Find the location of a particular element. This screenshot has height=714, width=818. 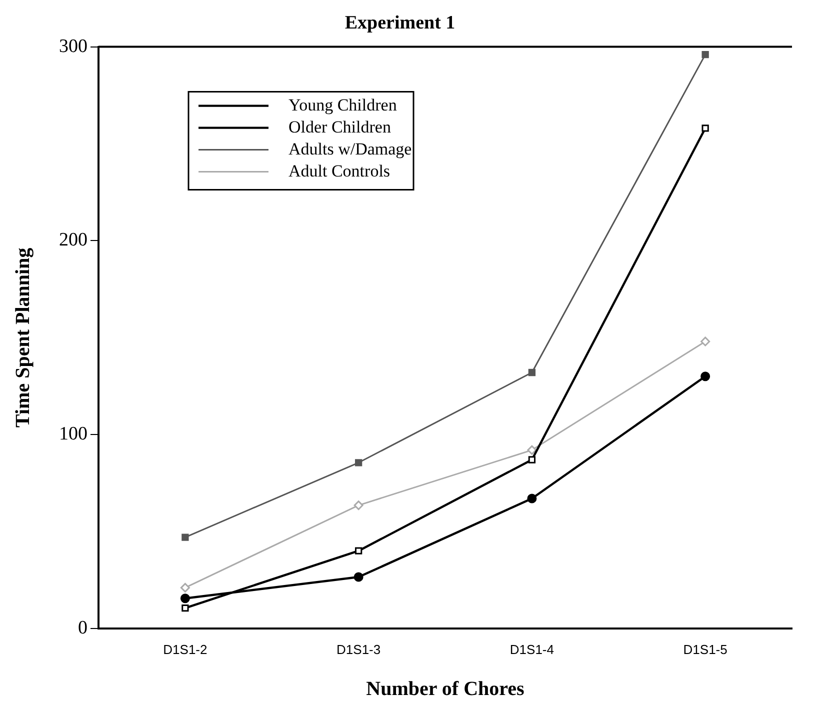

y-tick-label: 200 is located at coordinates (73, 240).